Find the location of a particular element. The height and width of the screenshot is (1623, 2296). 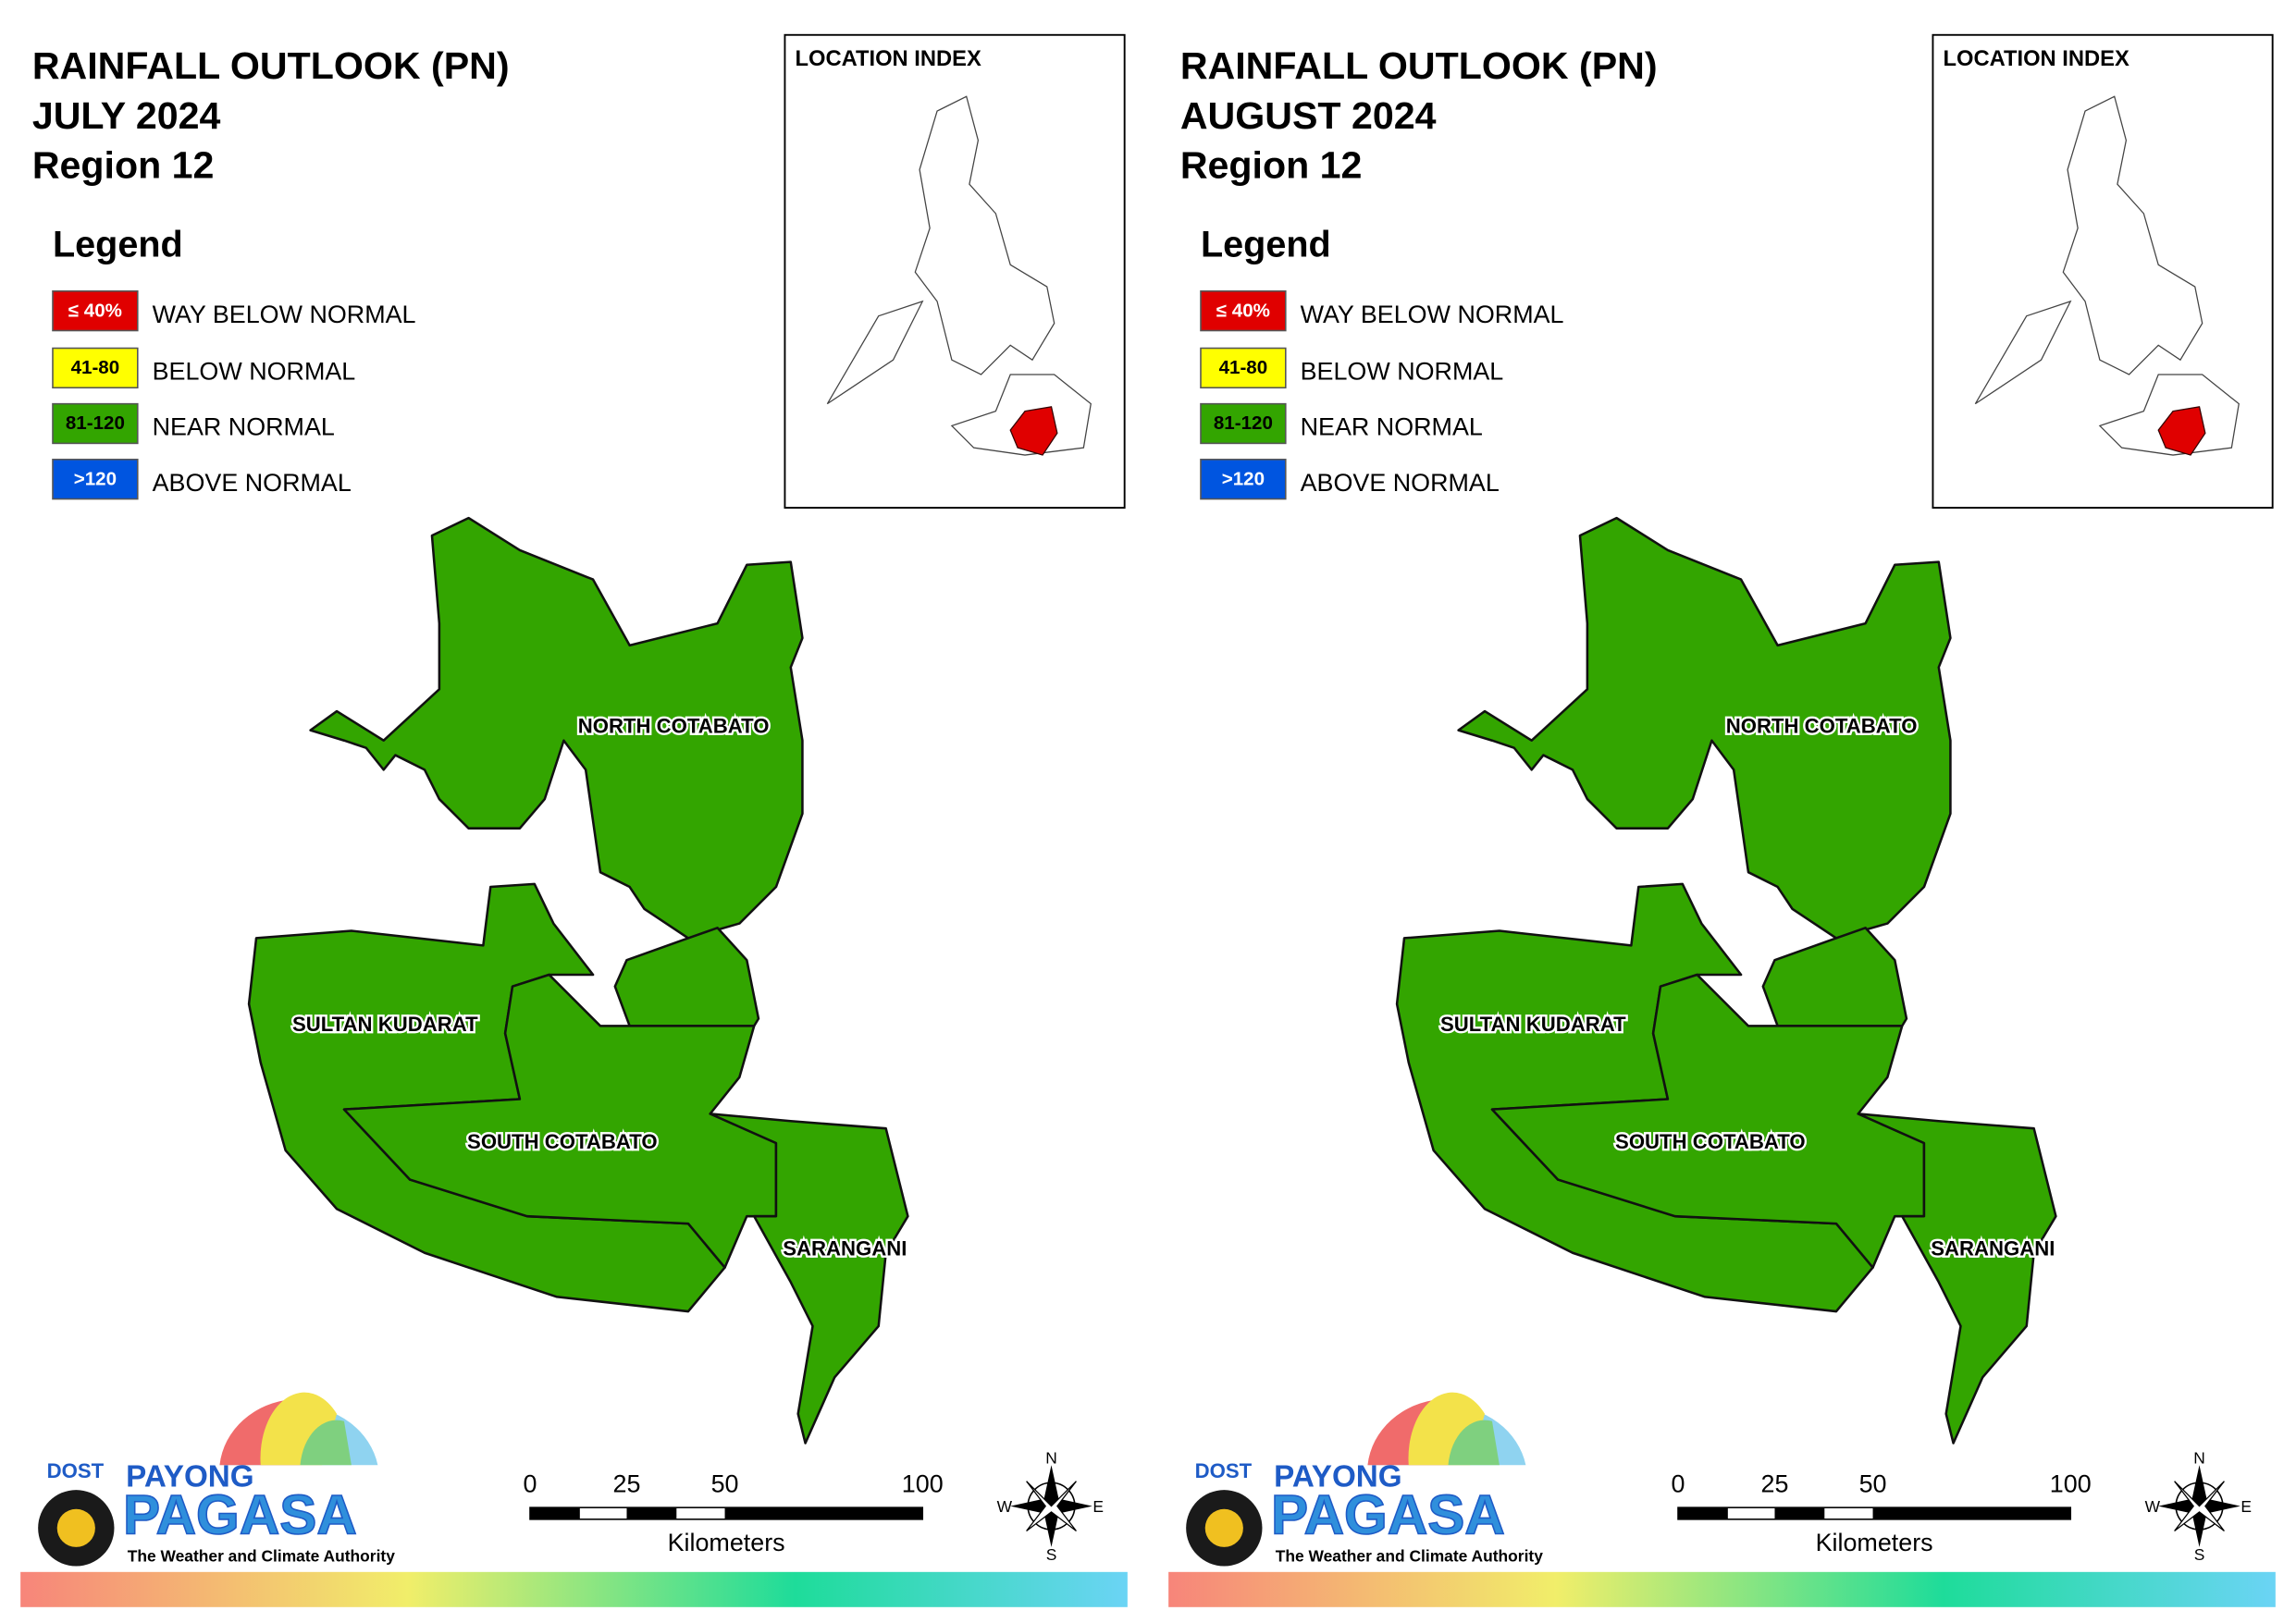

title-line: JULY 2024 is located at coordinates (127, 115).